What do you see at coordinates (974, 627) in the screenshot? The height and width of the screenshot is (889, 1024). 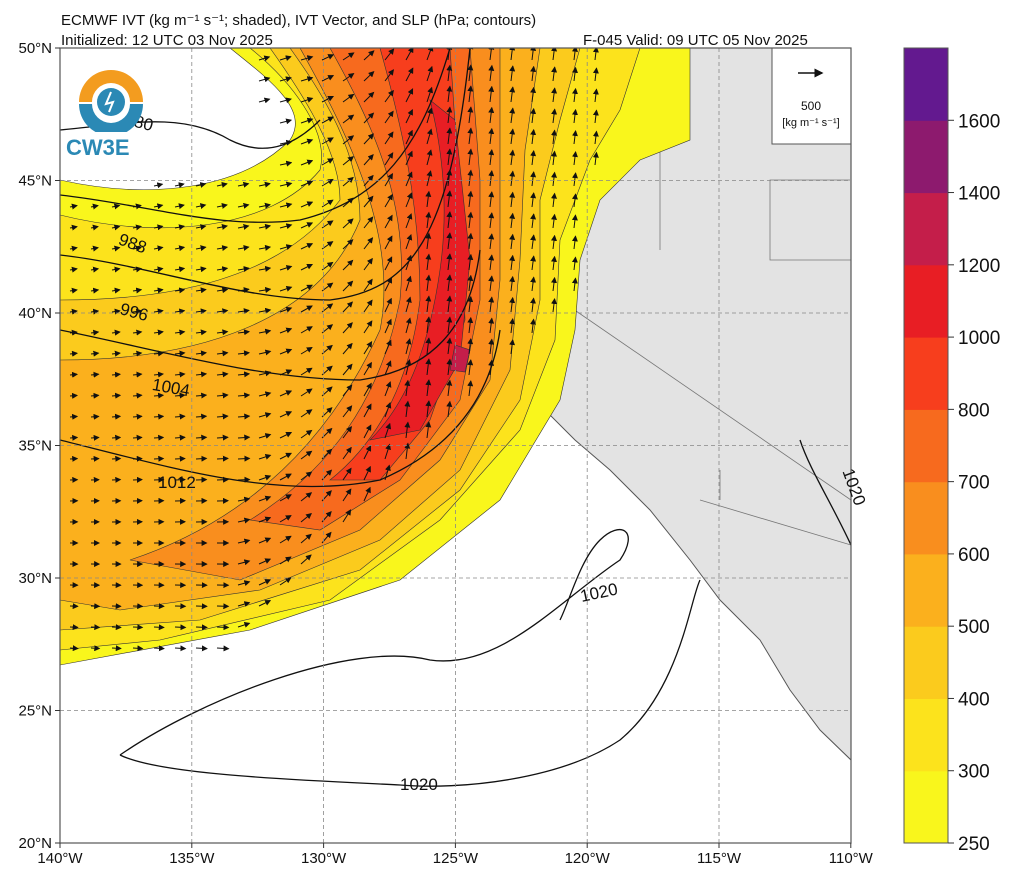 I see `colorbar-label: 500` at bounding box center [974, 627].